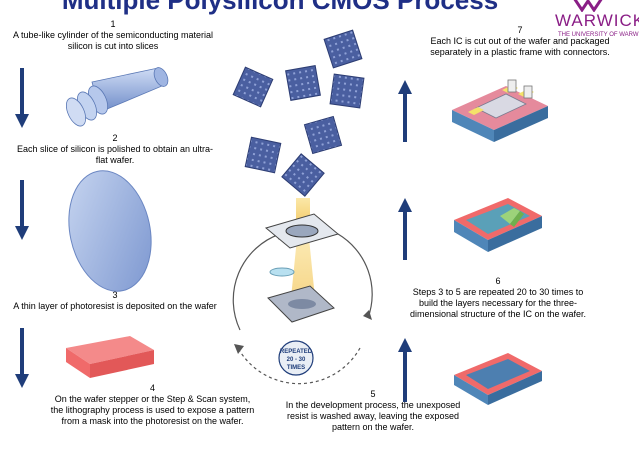 The height and width of the screenshot is (467, 639). What do you see at coordinates (298, 113) in the screenshot?
I see `scattered-ic-dies-illustration` at bounding box center [298, 113].